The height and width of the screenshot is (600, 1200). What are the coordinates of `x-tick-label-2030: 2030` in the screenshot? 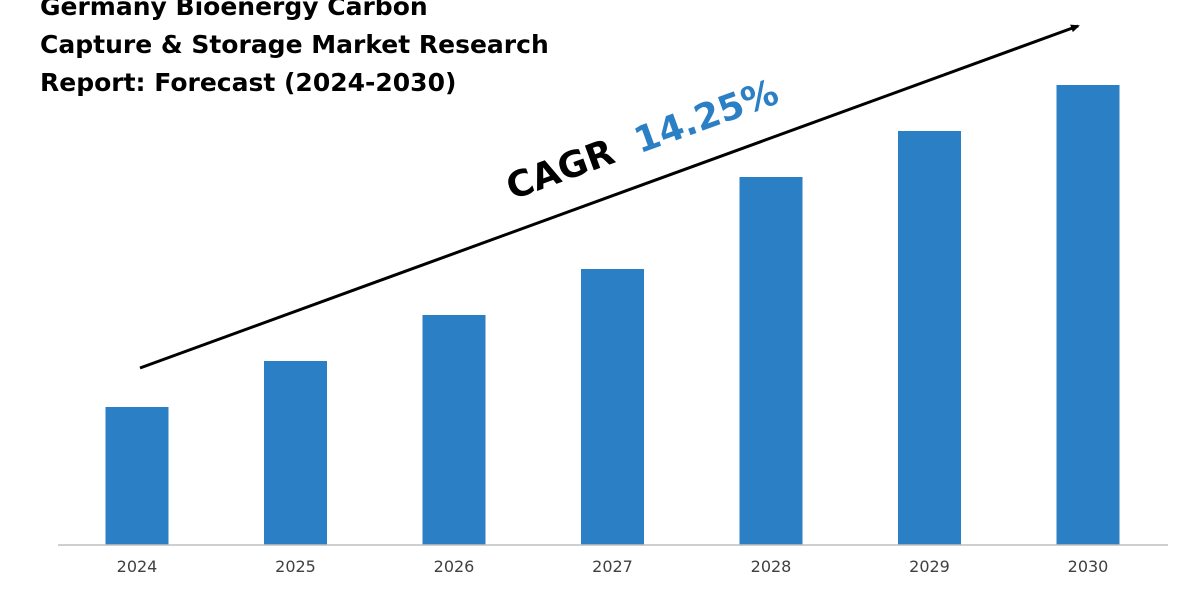 It's located at (1088, 566).